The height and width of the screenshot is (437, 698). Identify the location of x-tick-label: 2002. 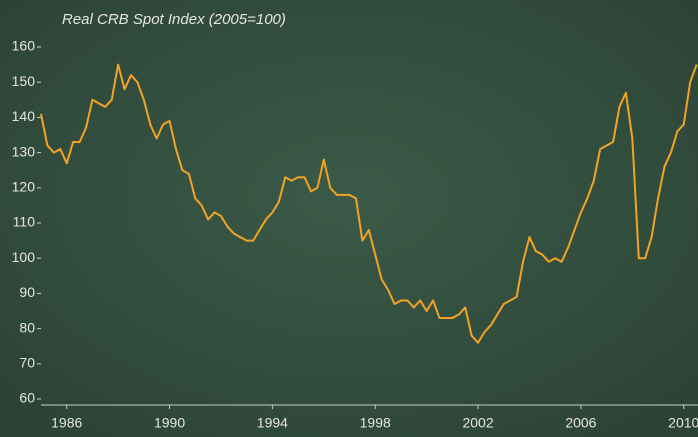
(477, 423).